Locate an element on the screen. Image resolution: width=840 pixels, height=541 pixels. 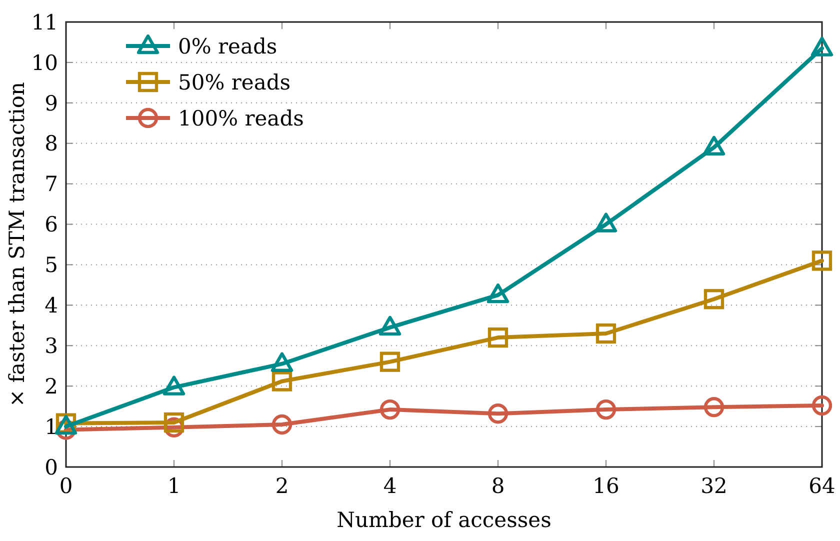
legend-label: 50% reads is located at coordinates (234, 82).